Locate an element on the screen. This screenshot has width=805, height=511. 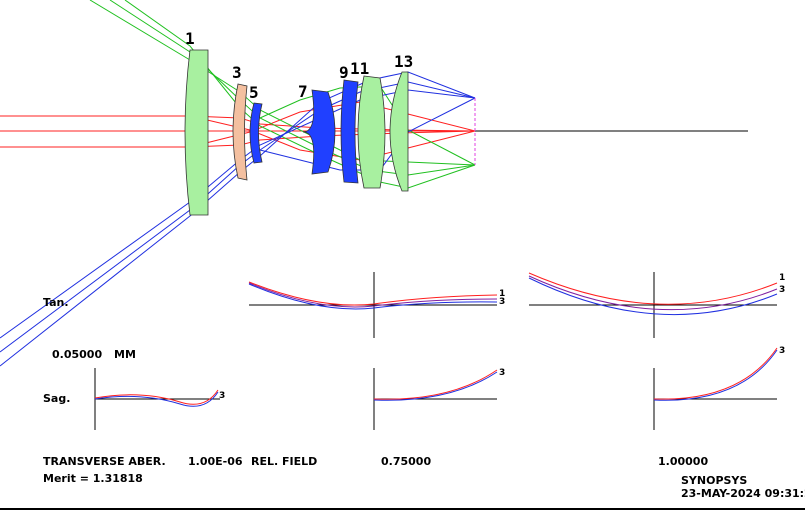
field-value: 1.00000 is located at coordinates (683, 461).